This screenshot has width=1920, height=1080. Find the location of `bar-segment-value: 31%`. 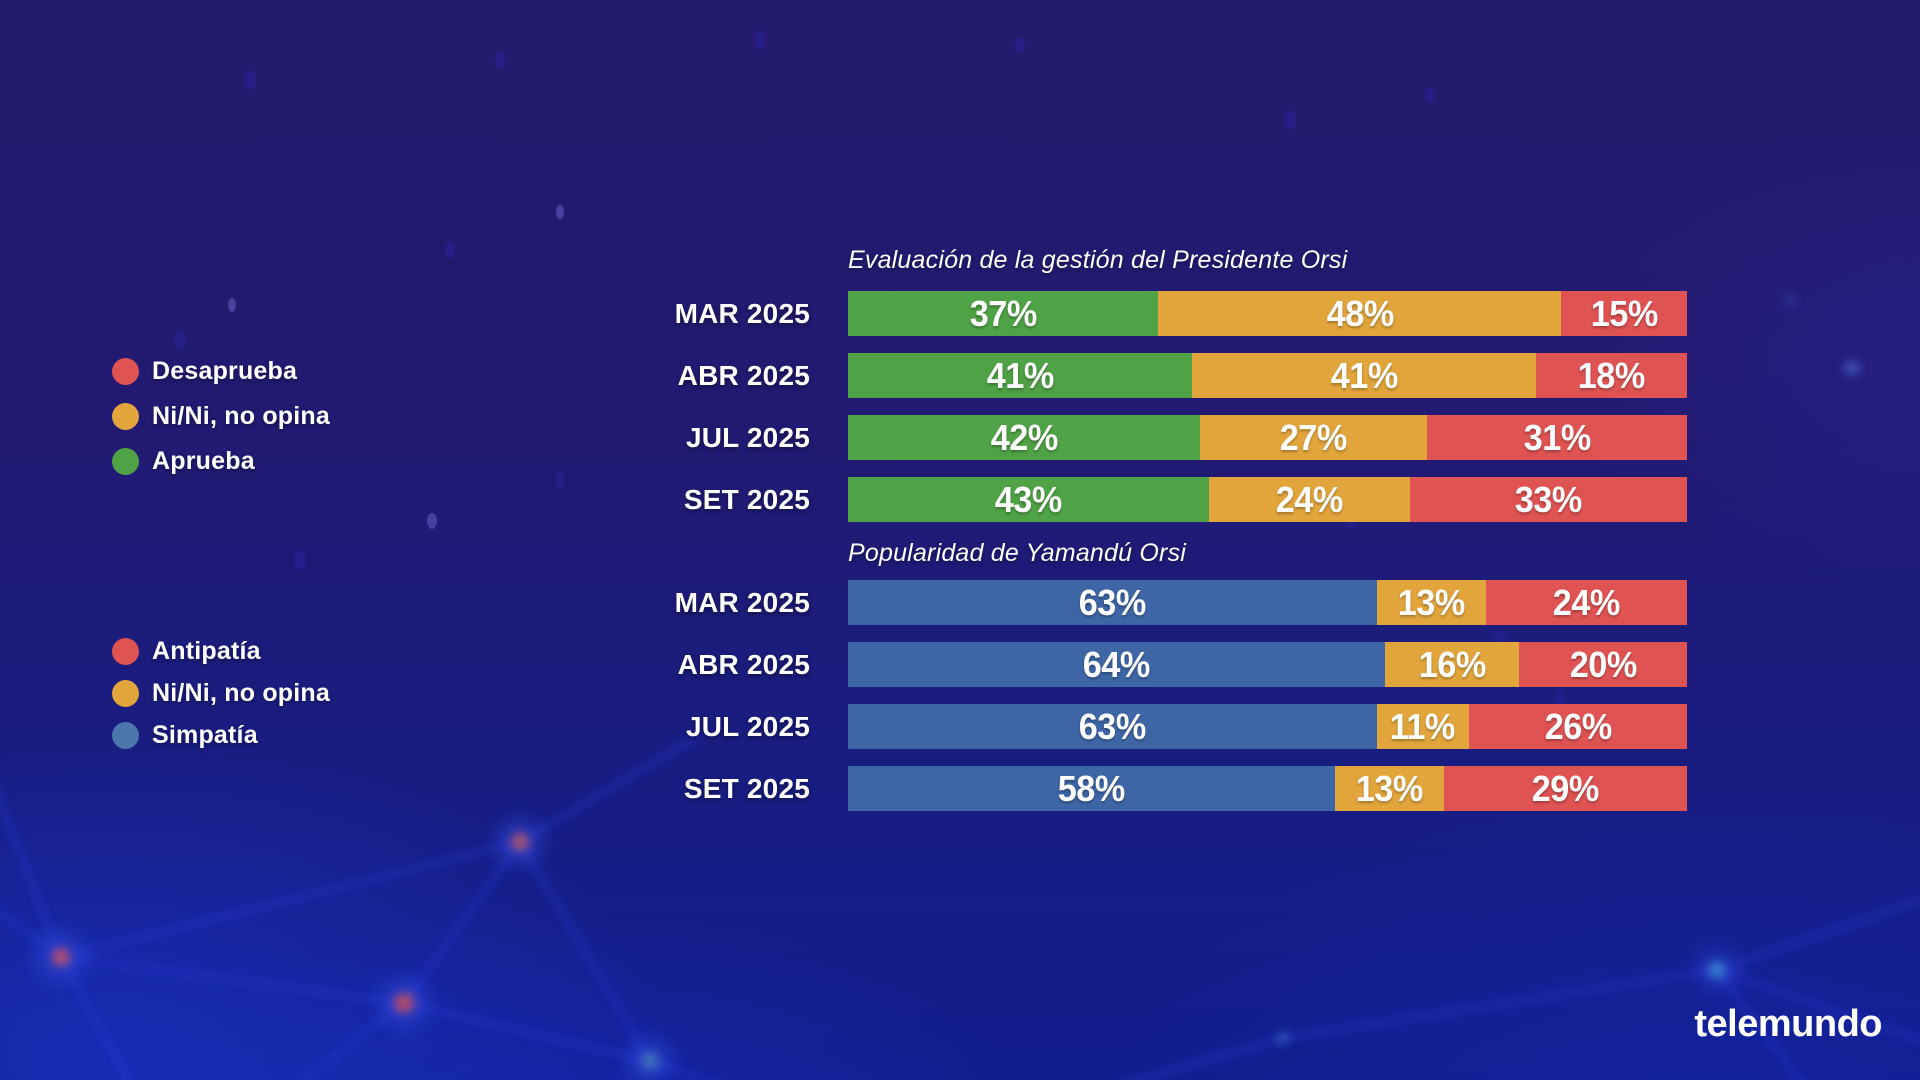

bar-segment-value: 31% is located at coordinates (1557, 437).